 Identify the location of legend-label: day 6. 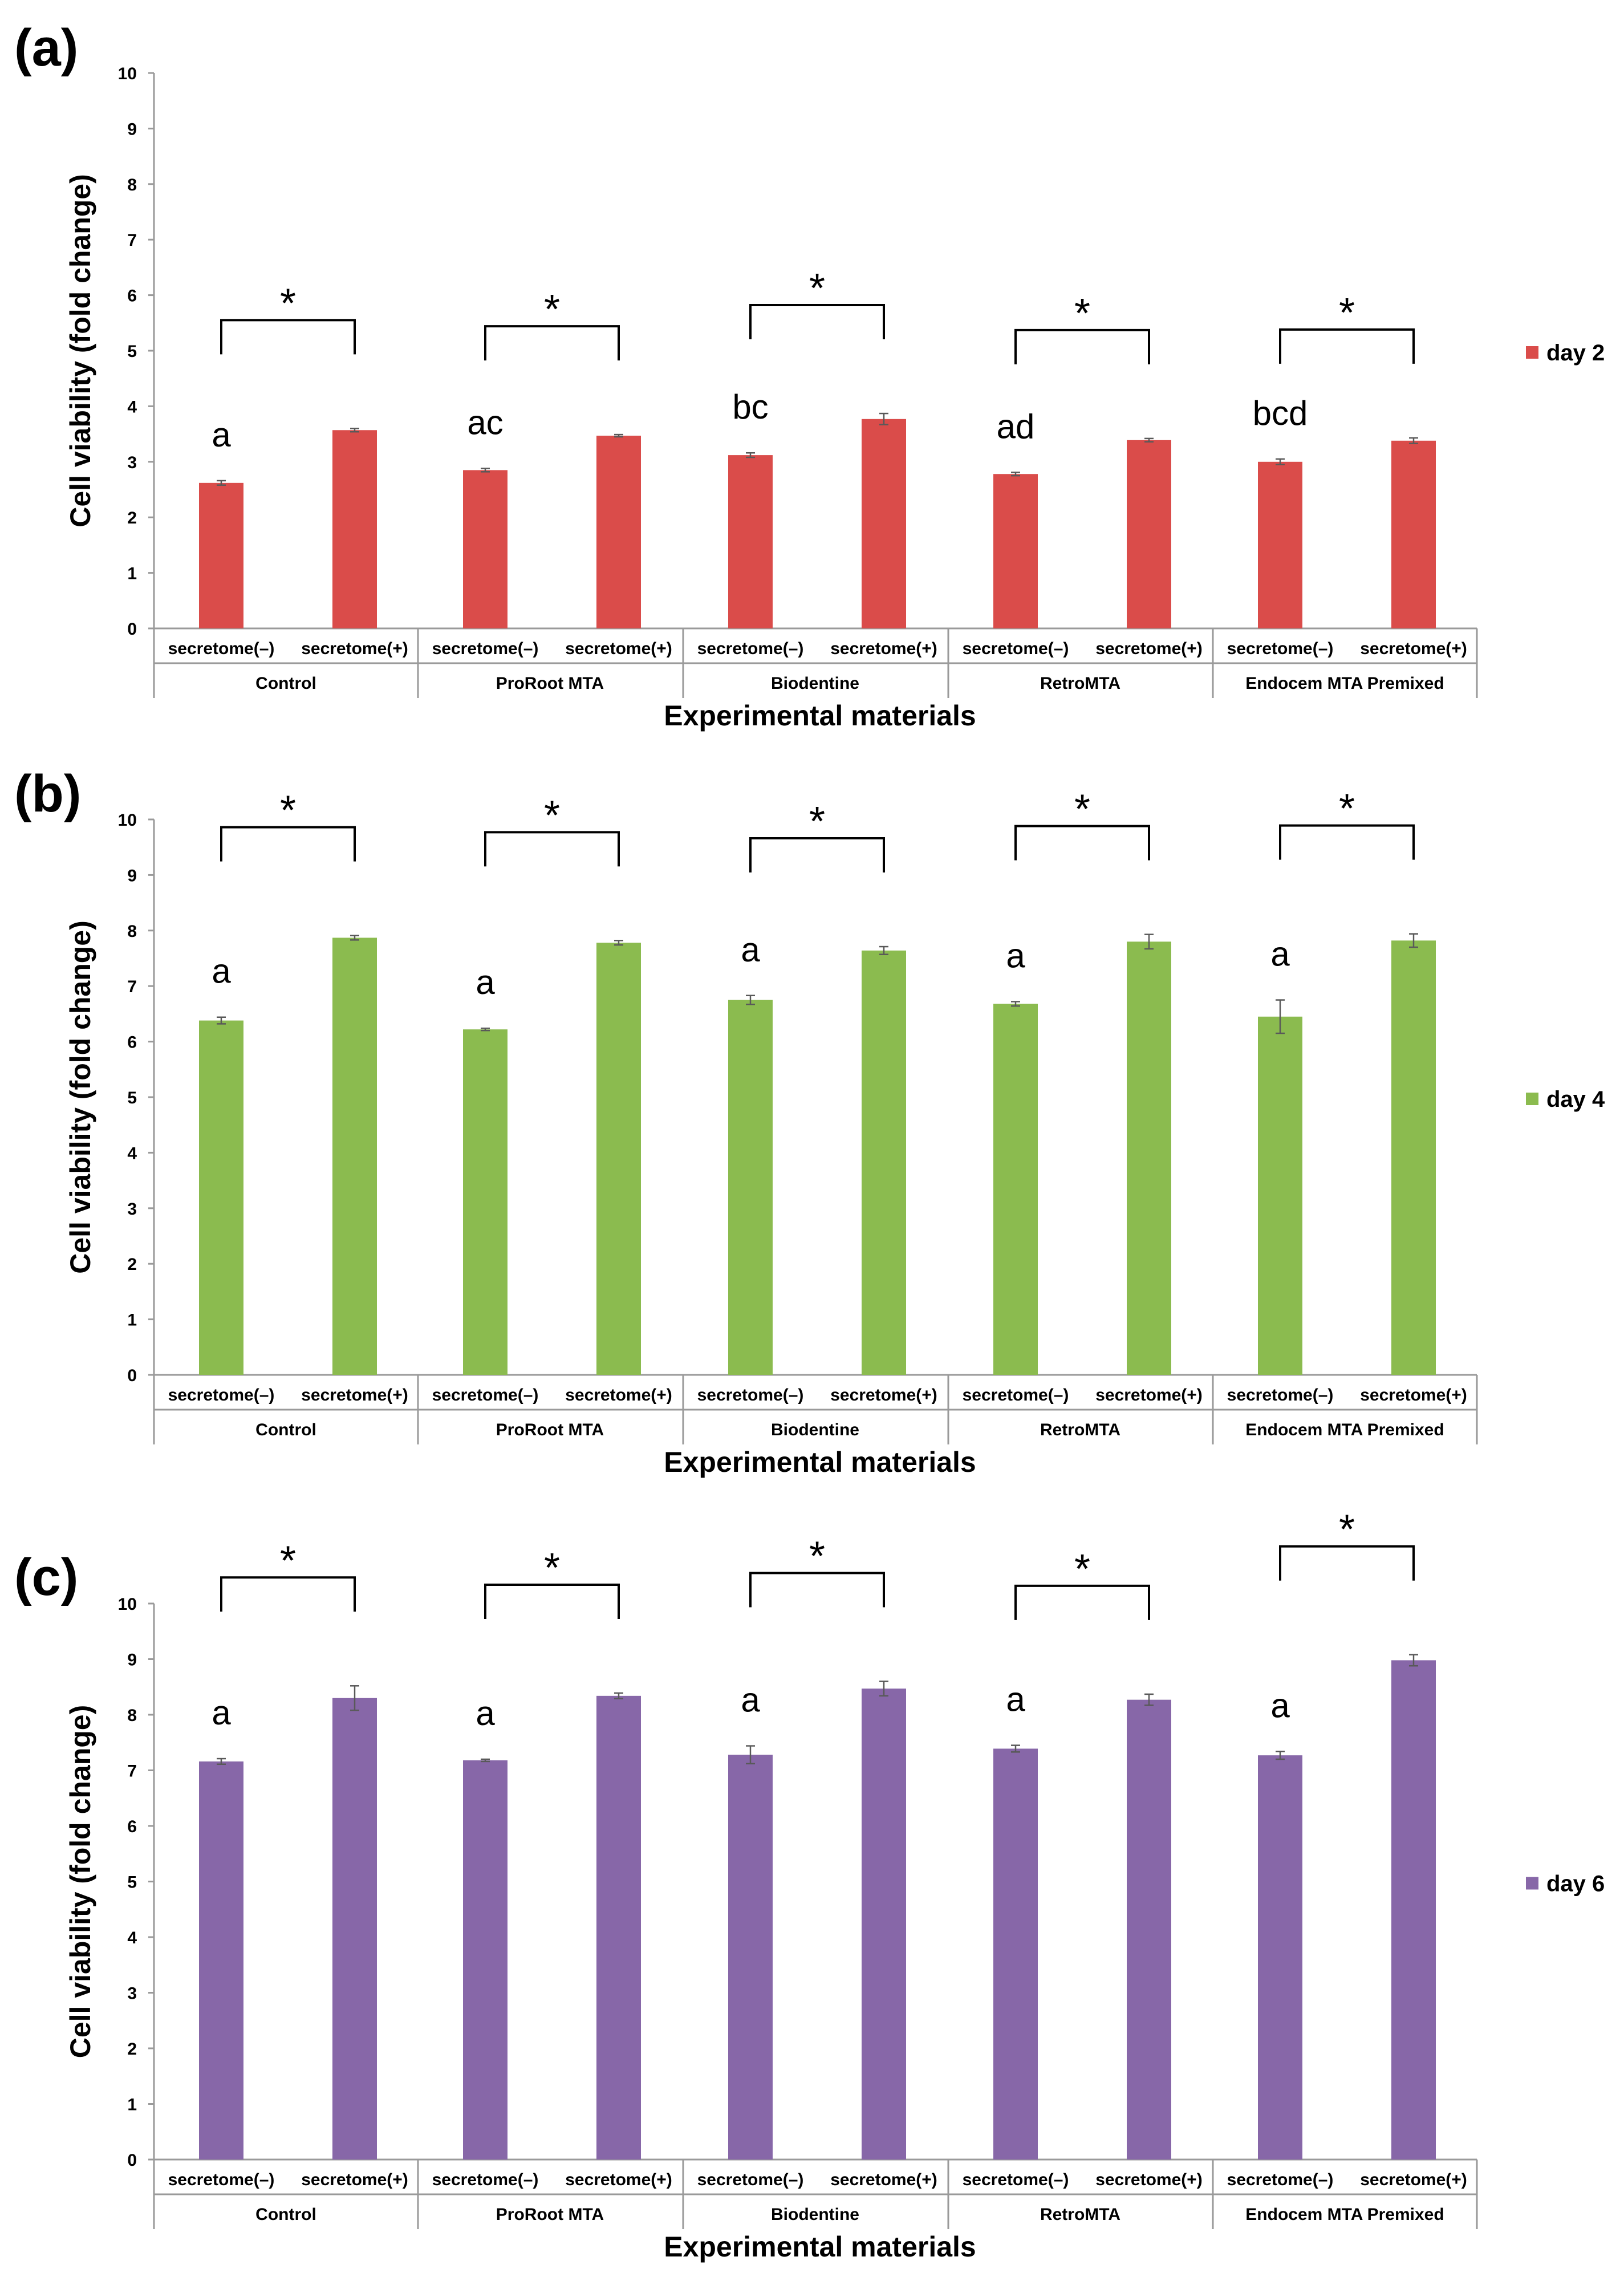
(1575, 1884).